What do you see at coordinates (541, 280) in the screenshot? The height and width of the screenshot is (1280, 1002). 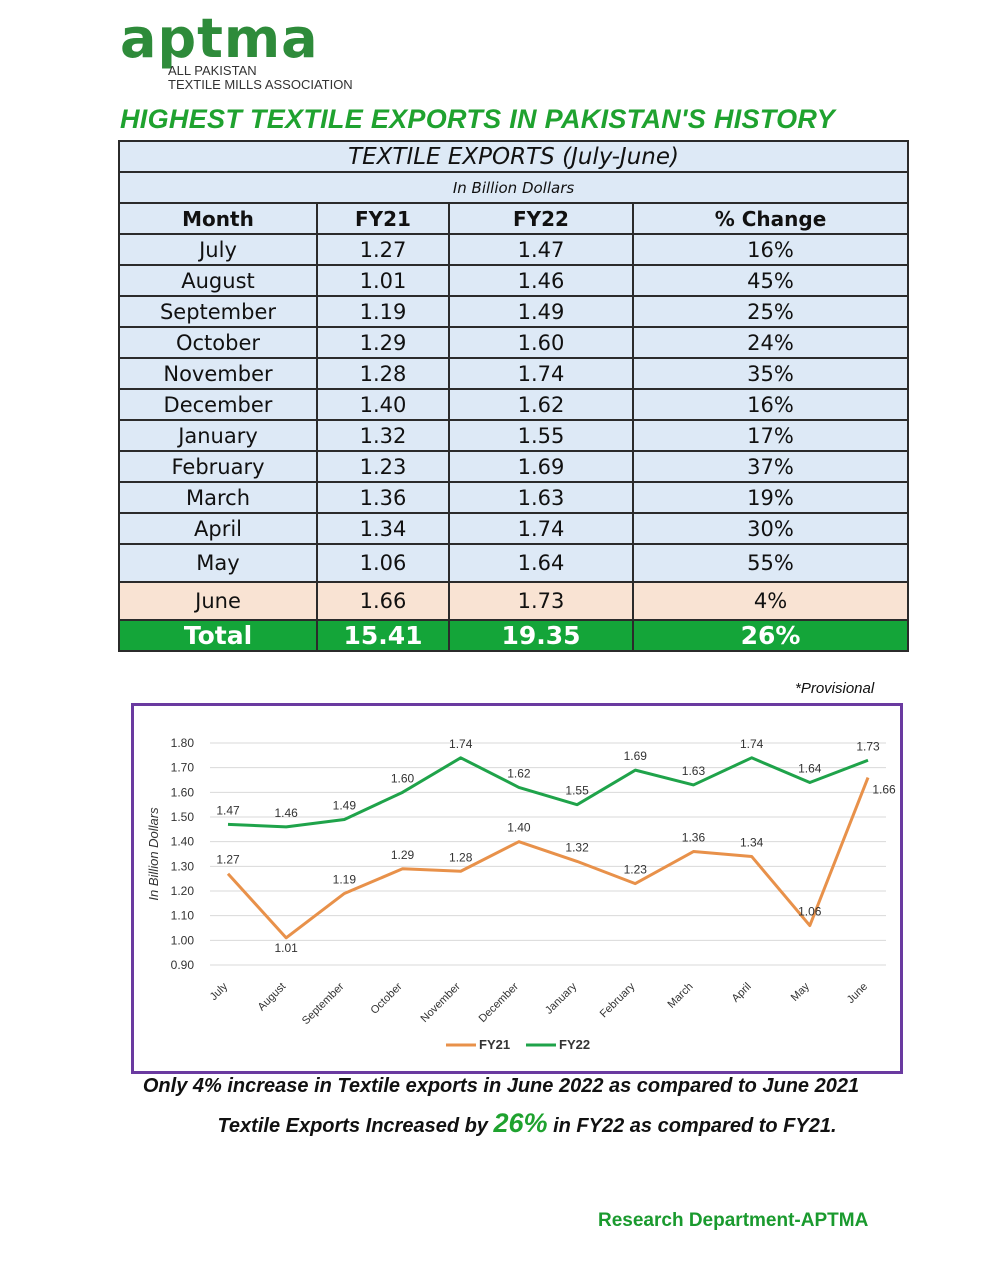 I see `cell-fy22: 1.46` at bounding box center [541, 280].